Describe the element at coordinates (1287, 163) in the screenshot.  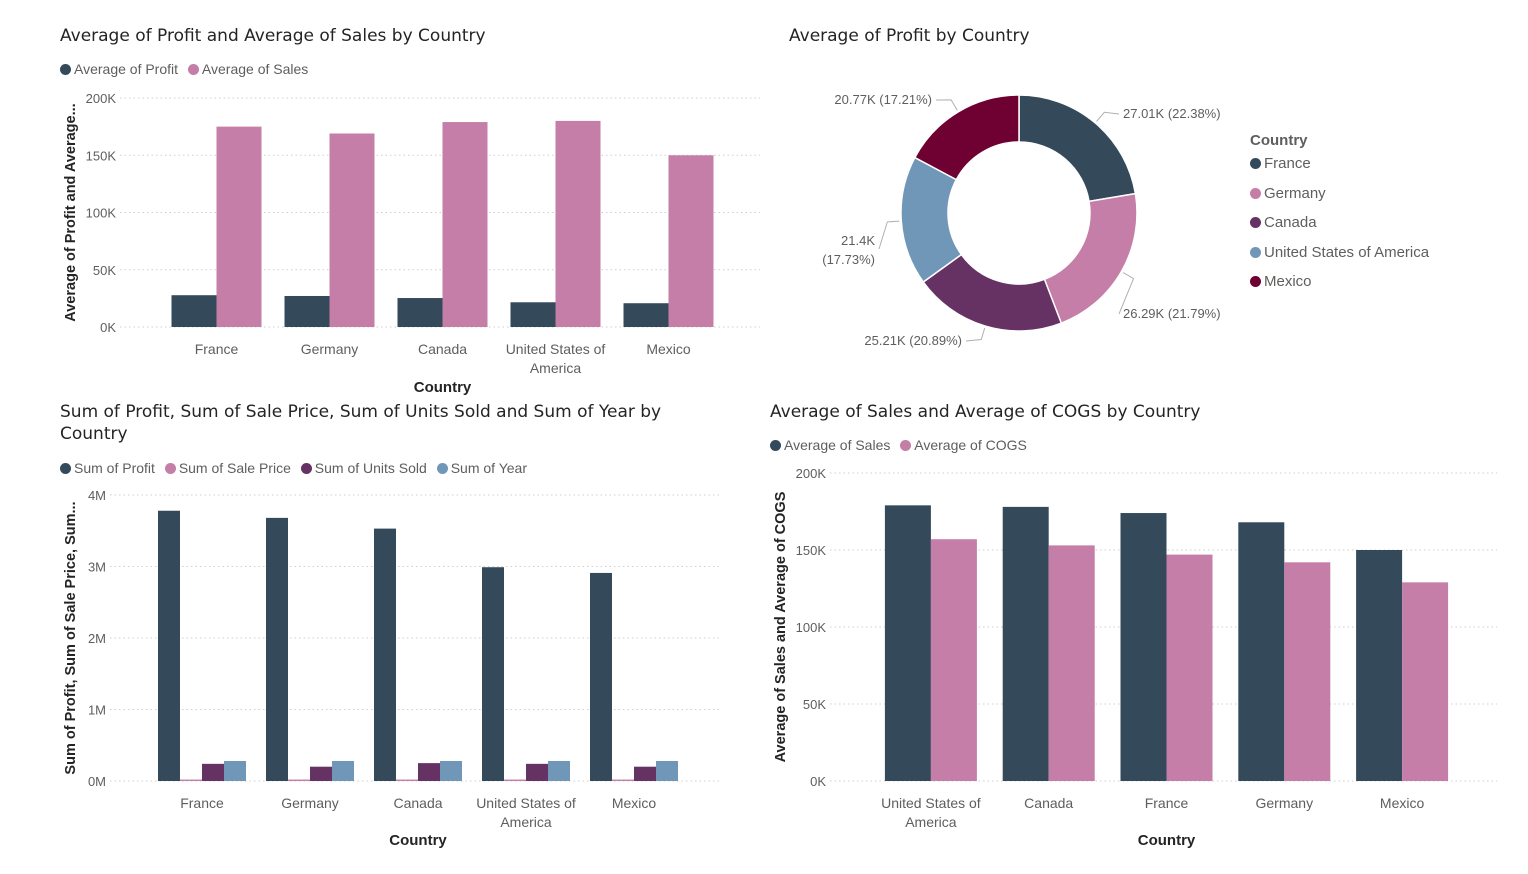
I see `legend-label: France` at that location.